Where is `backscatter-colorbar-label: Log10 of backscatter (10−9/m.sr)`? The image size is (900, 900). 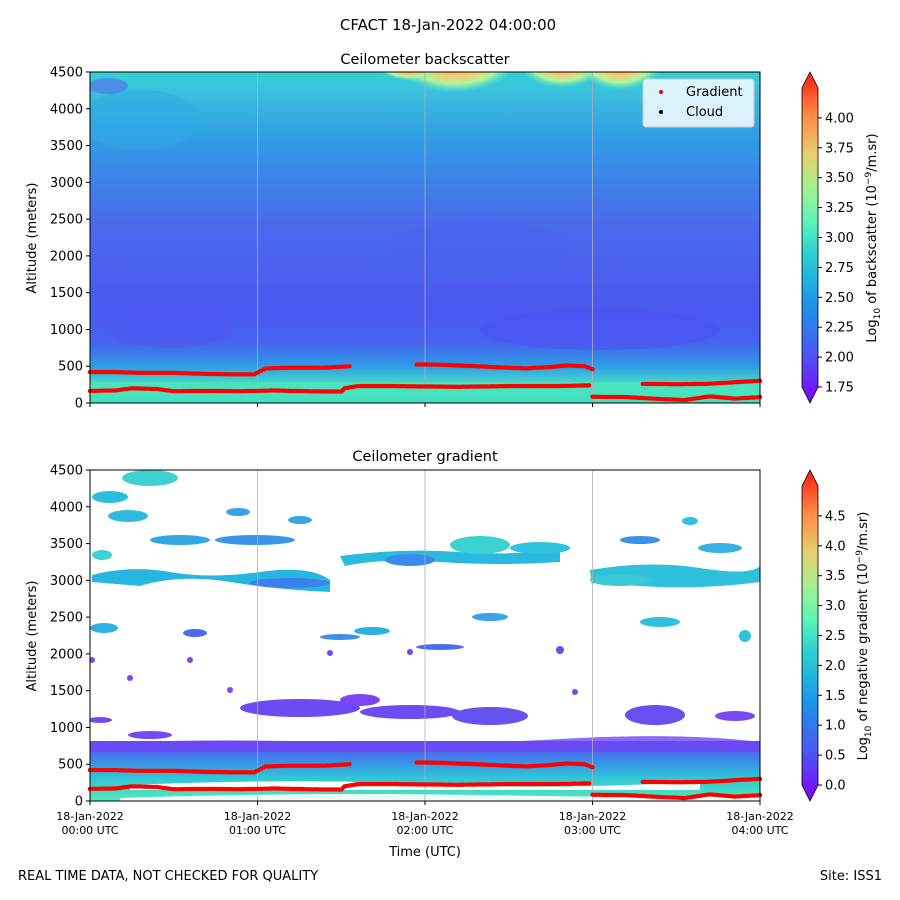
backscatter-colorbar-label: Log10 of backscatter (10−9/m.sr) is located at coordinates (873, 237).